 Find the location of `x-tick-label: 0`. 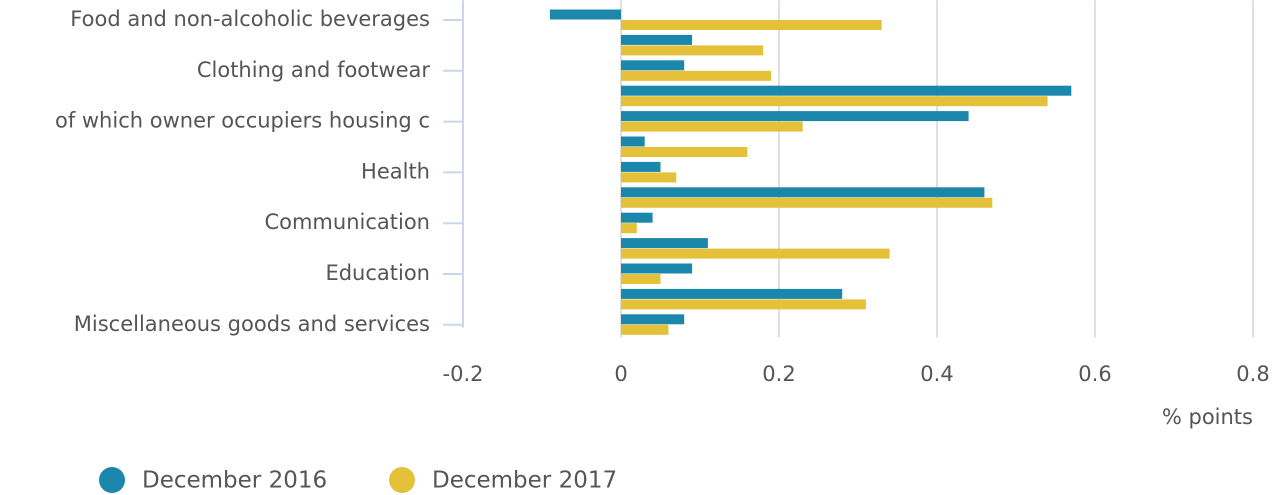

x-tick-label: 0 is located at coordinates (620, 374).